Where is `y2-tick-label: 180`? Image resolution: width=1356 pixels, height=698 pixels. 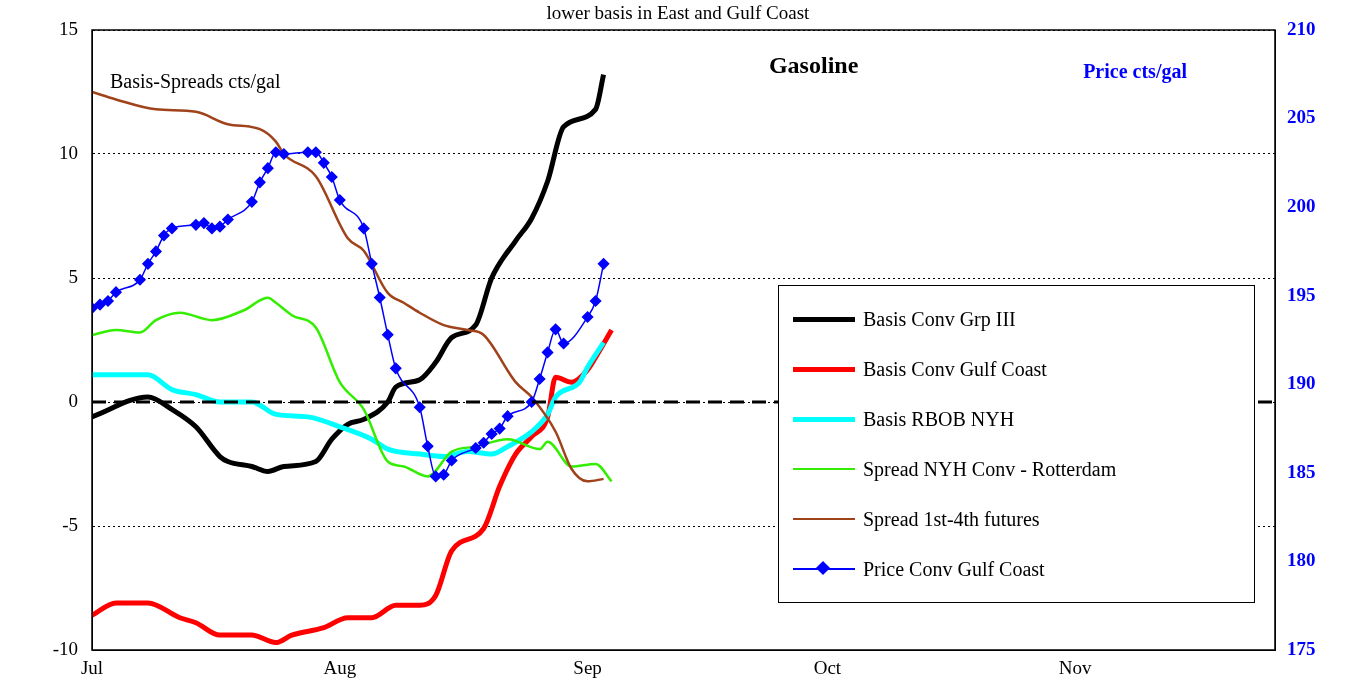
y2-tick-label: 180 is located at coordinates (1301, 560).